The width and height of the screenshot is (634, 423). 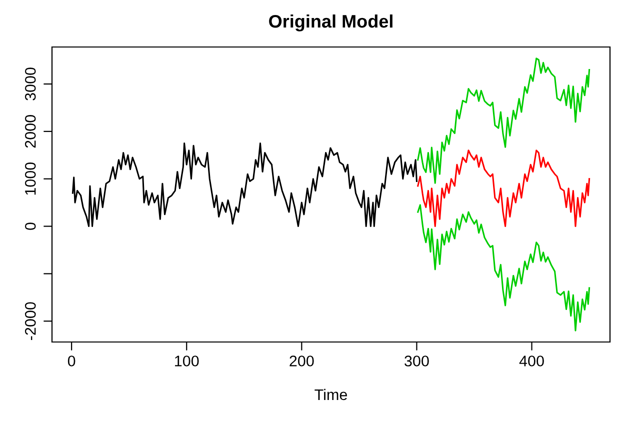 What do you see at coordinates (30, 226) in the screenshot?
I see `y-tick-label: 0` at bounding box center [30, 226].